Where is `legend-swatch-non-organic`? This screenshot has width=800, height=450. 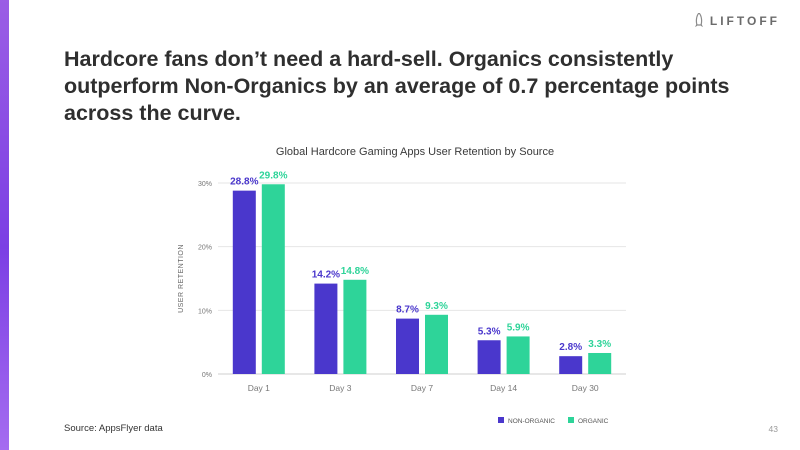 legend-swatch-non-organic is located at coordinates (501, 420).